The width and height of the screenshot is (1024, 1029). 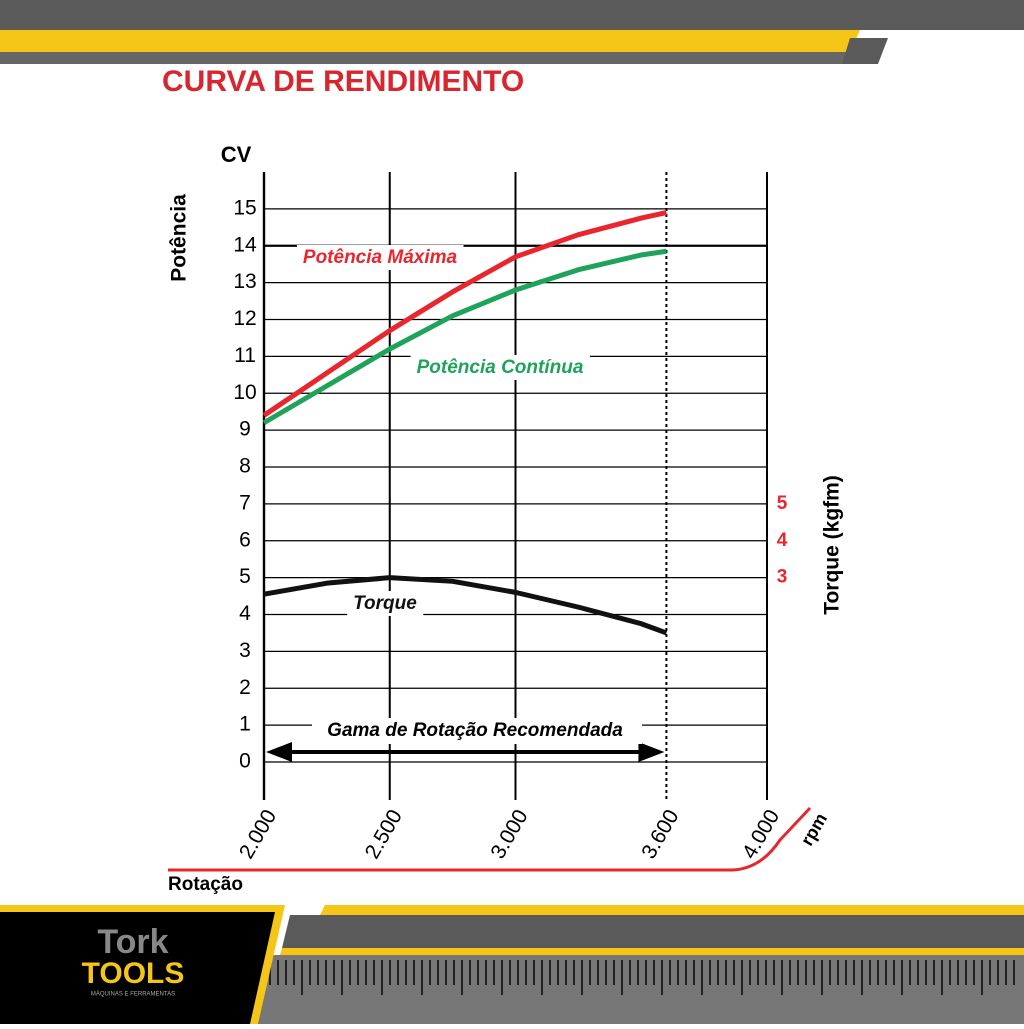 What do you see at coordinates (832, 545) in the screenshot?
I see `y2-label: Torque (kgfm)` at bounding box center [832, 545].